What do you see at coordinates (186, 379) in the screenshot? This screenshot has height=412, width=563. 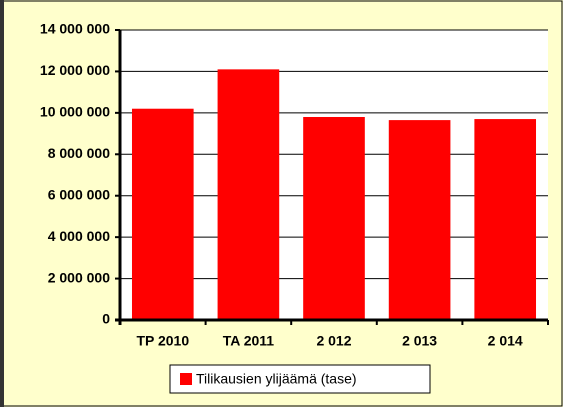 I see `legend-swatch` at bounding box center [186, 379].